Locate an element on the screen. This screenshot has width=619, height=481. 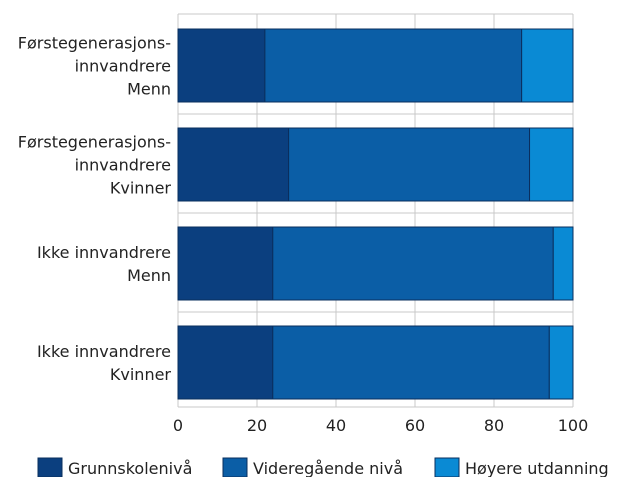
x-axis-ticks: 0 20 40 60 80 100 is located at coordinates (380, 425).